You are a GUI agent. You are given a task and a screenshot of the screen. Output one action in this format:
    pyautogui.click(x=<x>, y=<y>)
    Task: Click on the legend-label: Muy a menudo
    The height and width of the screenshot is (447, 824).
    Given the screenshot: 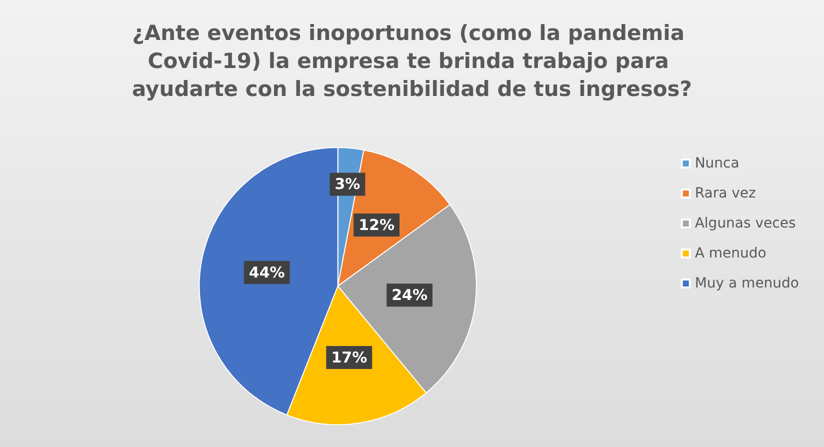 What is the action you would take?
    pyautogui.click(x=747, y=284)
    